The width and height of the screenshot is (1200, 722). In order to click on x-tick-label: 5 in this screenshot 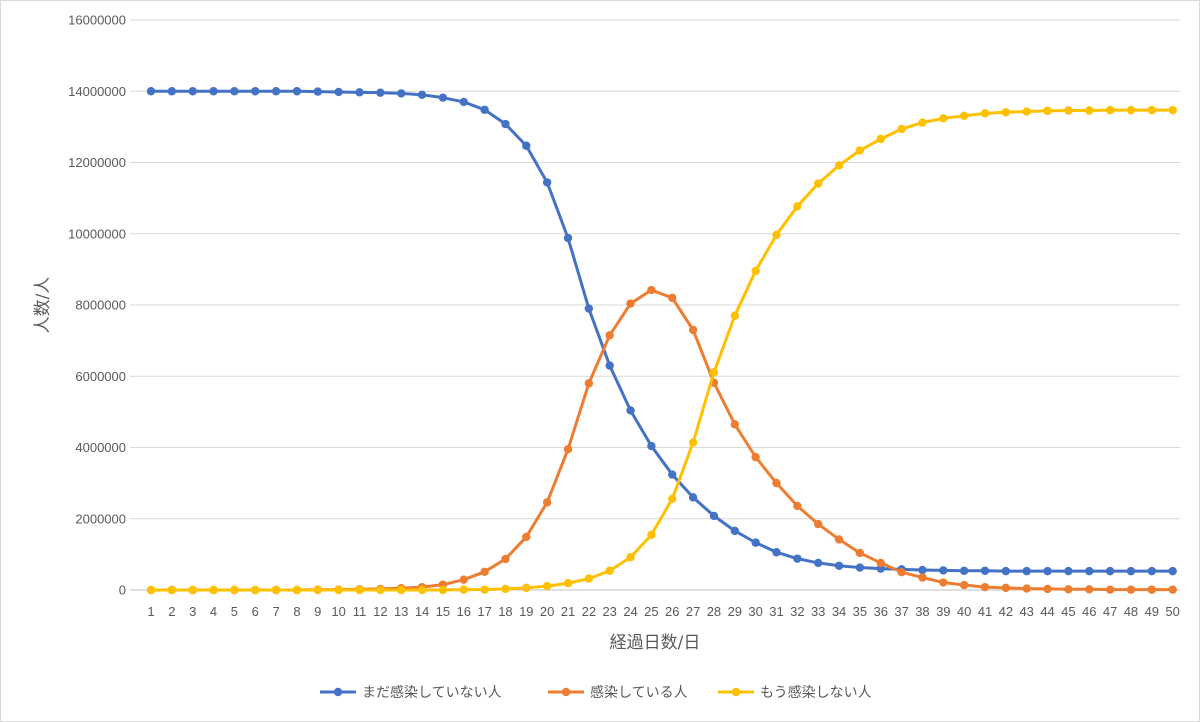, I will do `click(234, 611)`.